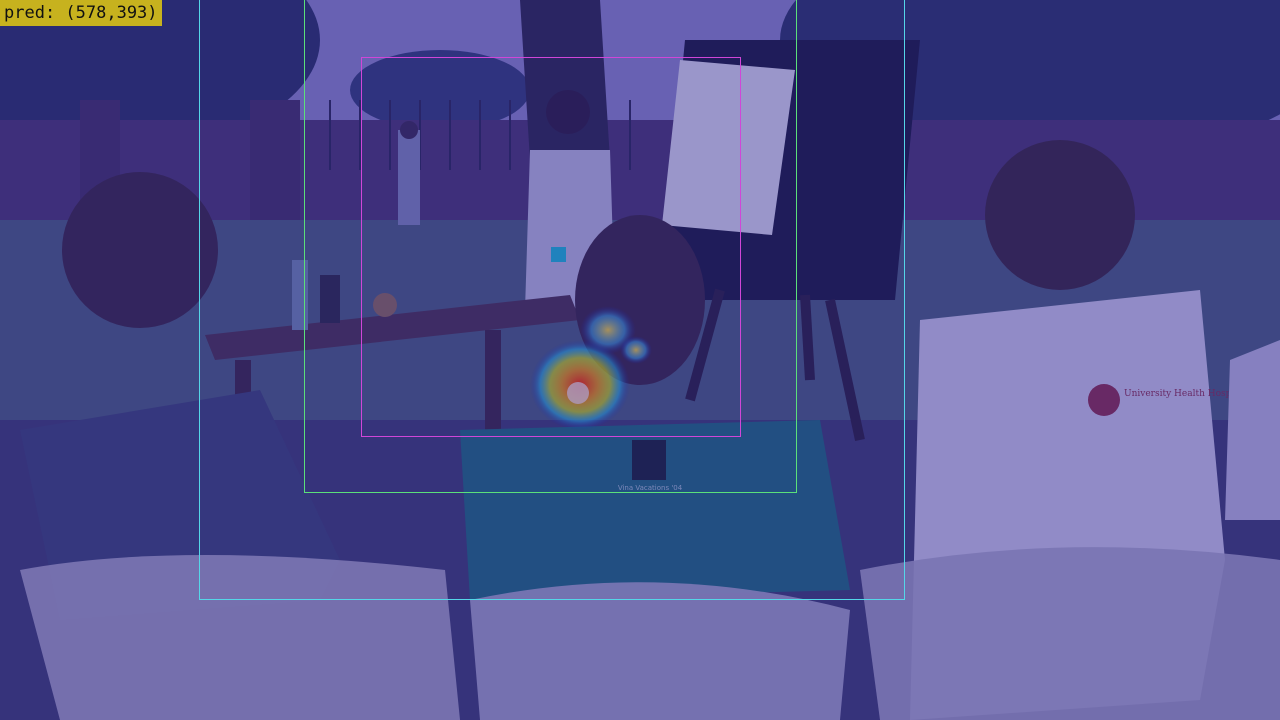 The width and height of the screenshot is (1280, 720). Describe the element at coordinates (385, 305) in the screenshot. I see `fruit` at that location.